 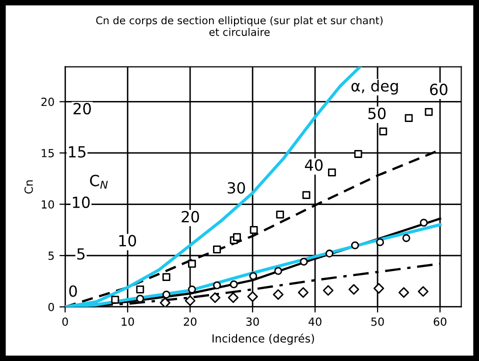 What do you see at coordinates (51, 307) in the screenshot?
I see `text: 0` at bounding box center [51, 307].